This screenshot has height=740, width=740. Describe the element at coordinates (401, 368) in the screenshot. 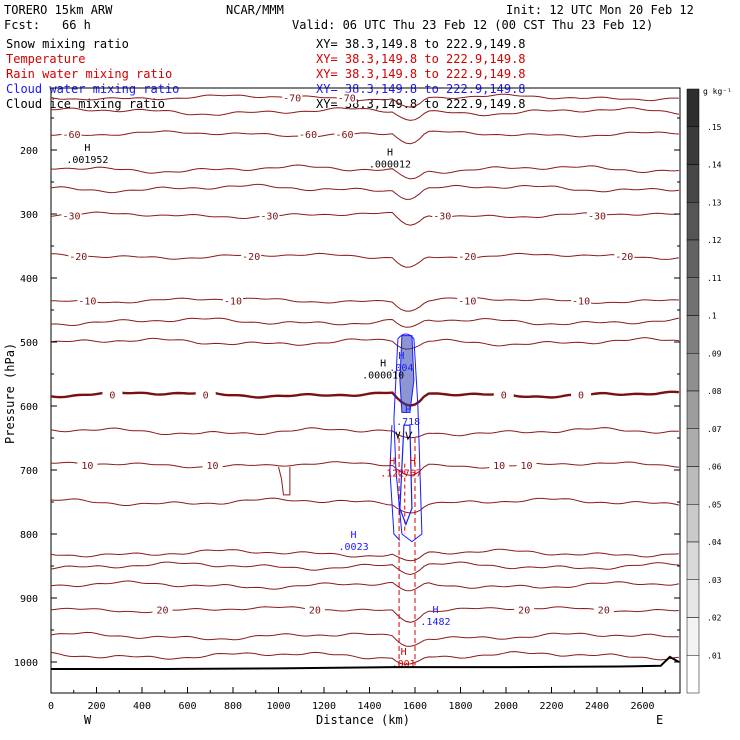

I see `maximum-value: .004` at that location.